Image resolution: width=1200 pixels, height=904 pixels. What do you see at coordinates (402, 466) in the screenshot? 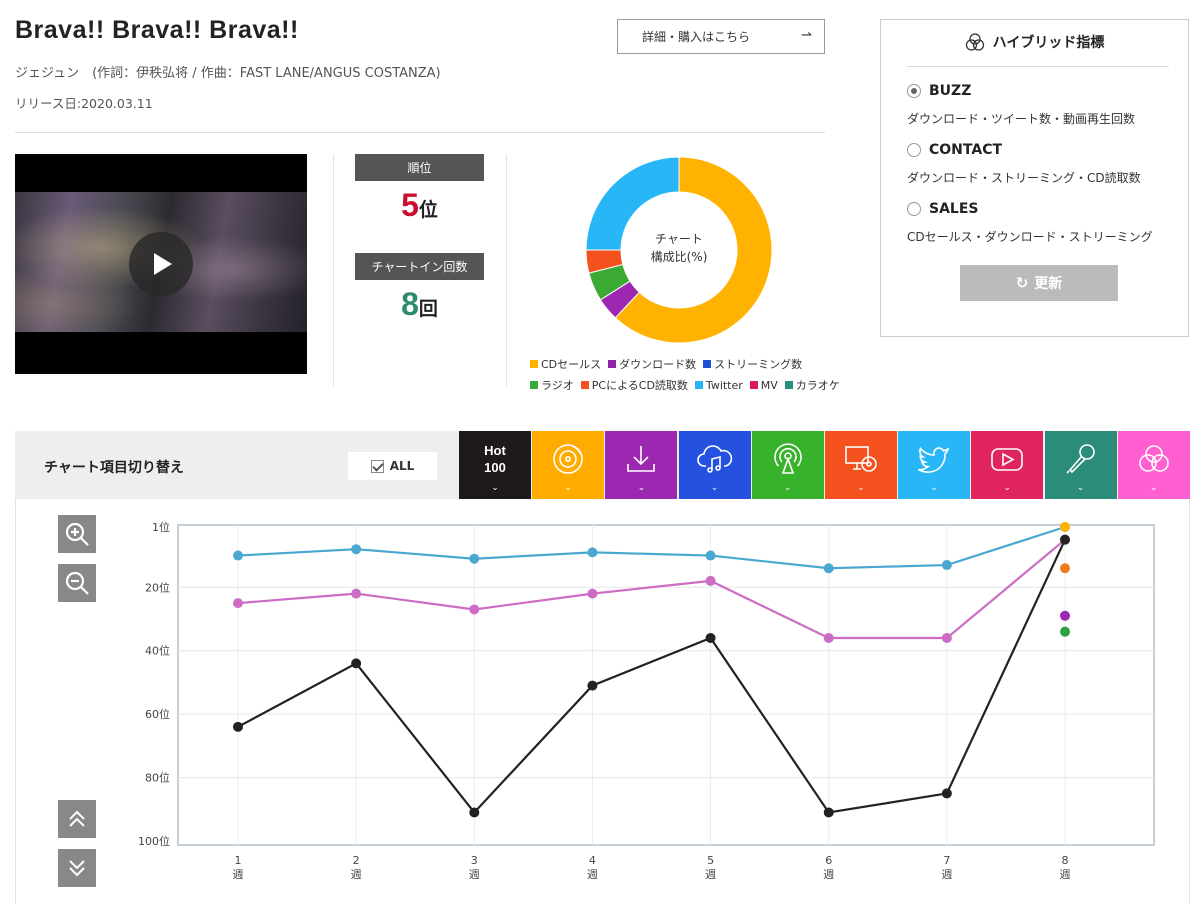
I see `all-label: ALL` at bounding box center [402, 466].